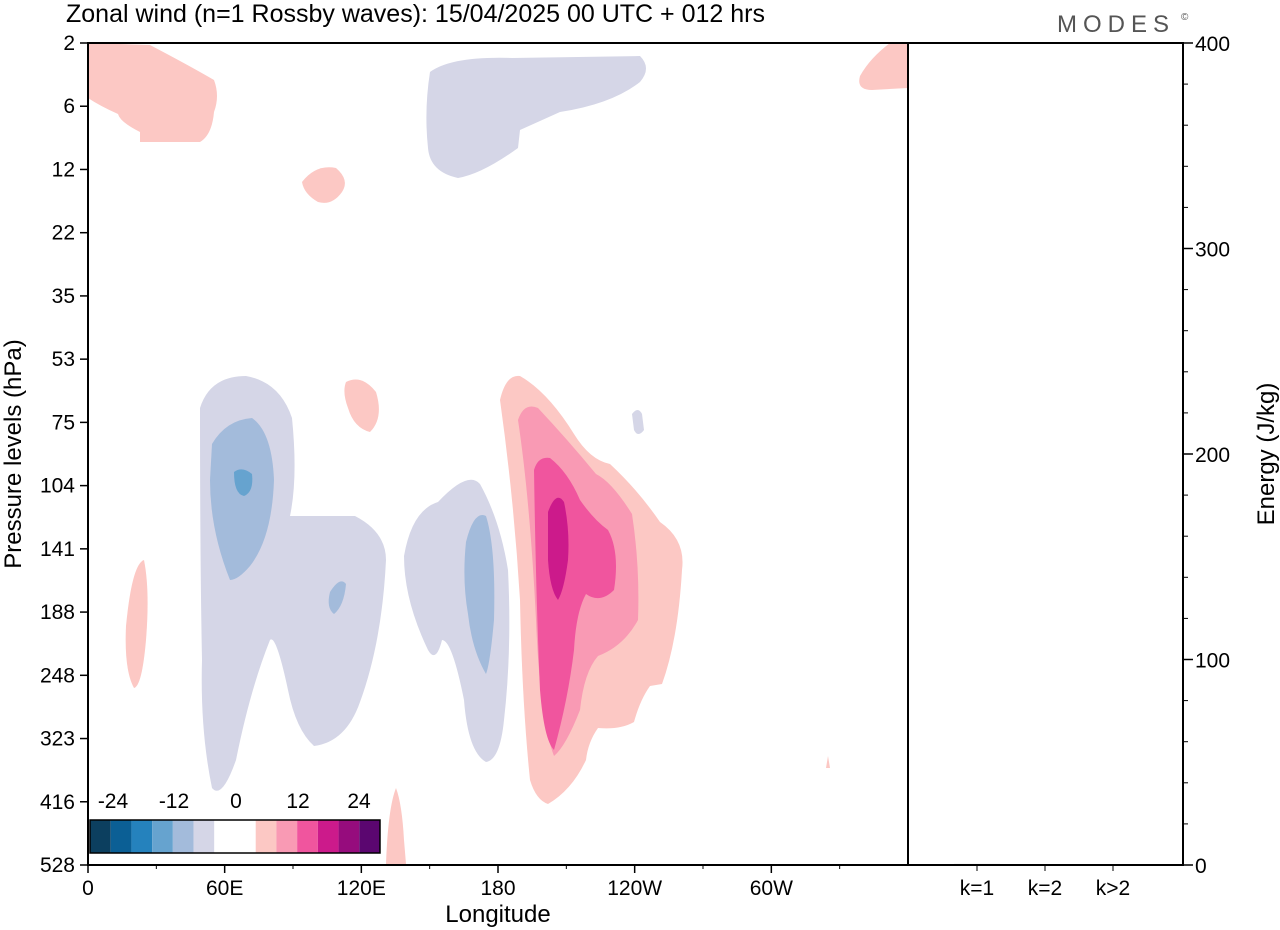  What do you see at coordinates (57, 549) in the screenshot?
I see `y-tick-label: 141` at bounding box center [57, 549].